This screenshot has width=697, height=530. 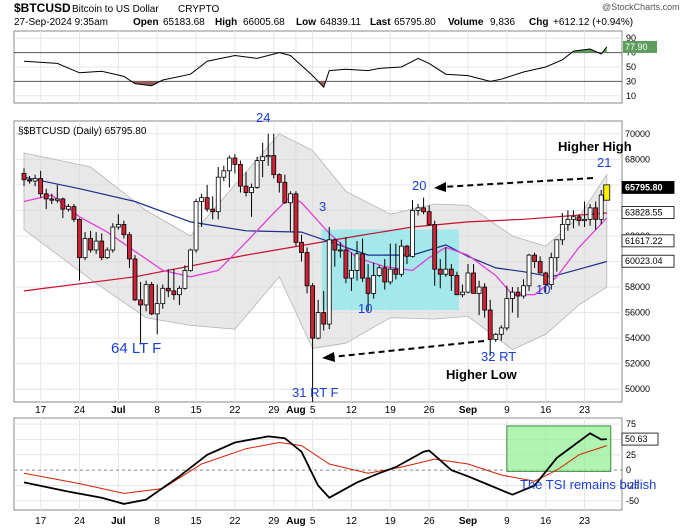 I want to click on tsi-tick-label: 25, so click(x=631, y=455).